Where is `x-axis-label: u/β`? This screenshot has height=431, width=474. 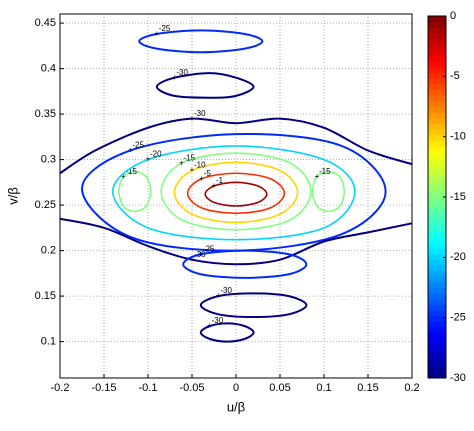
x-axis-label: u/β is located at coordinates (236, 406).